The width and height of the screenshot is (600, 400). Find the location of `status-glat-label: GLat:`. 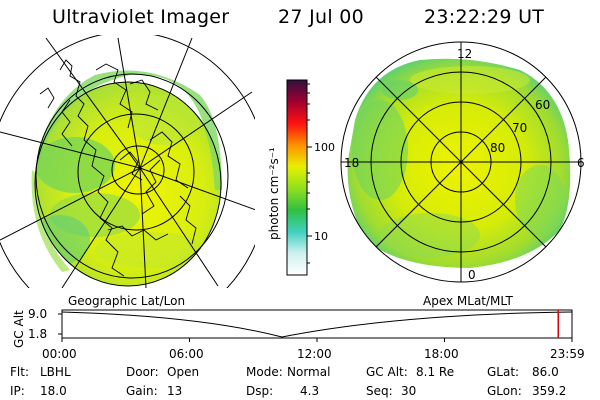

status-glat-label: GLat: is located at coordinates (503, 372).